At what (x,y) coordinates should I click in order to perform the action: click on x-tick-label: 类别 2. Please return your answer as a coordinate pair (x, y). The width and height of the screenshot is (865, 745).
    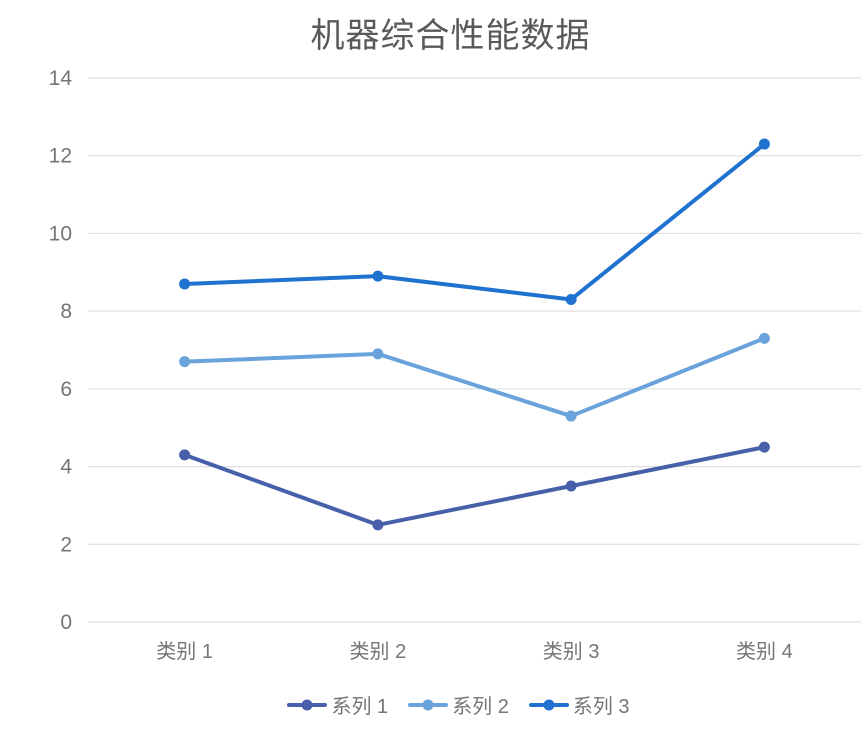
    Looking at the image, I should click on (378, 651).